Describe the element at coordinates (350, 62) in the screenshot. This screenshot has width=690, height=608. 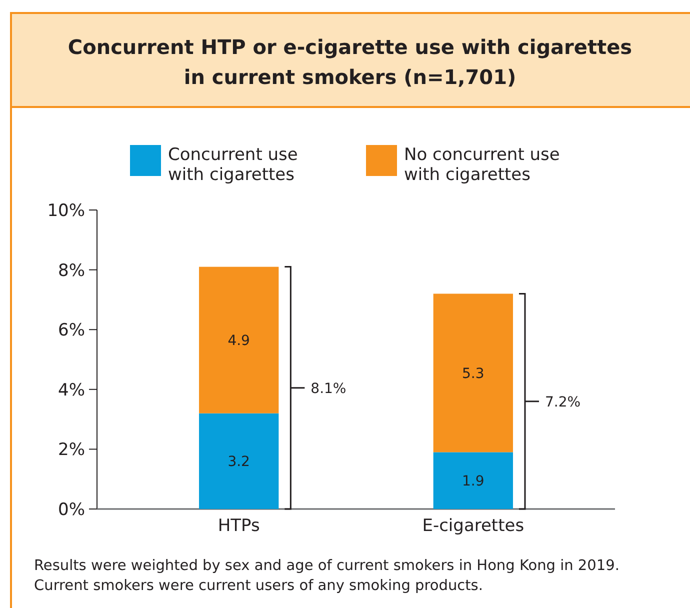
I see `chart-title: Concurrent HTP or e-cigarette use with cigarettes in current smokers (n=1,701)` at that location.